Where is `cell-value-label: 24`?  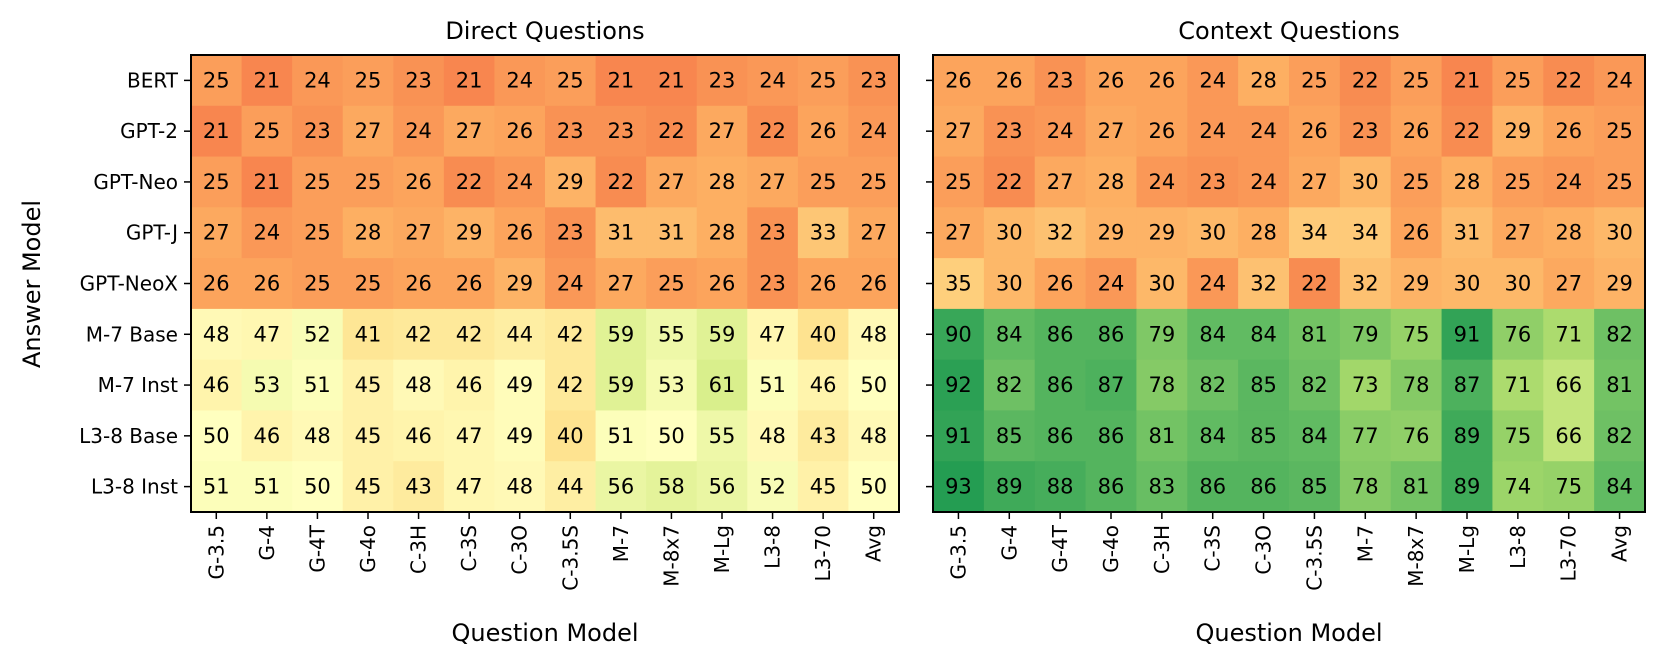
cell-value-label: 24 is located at coordinates (873, 131).